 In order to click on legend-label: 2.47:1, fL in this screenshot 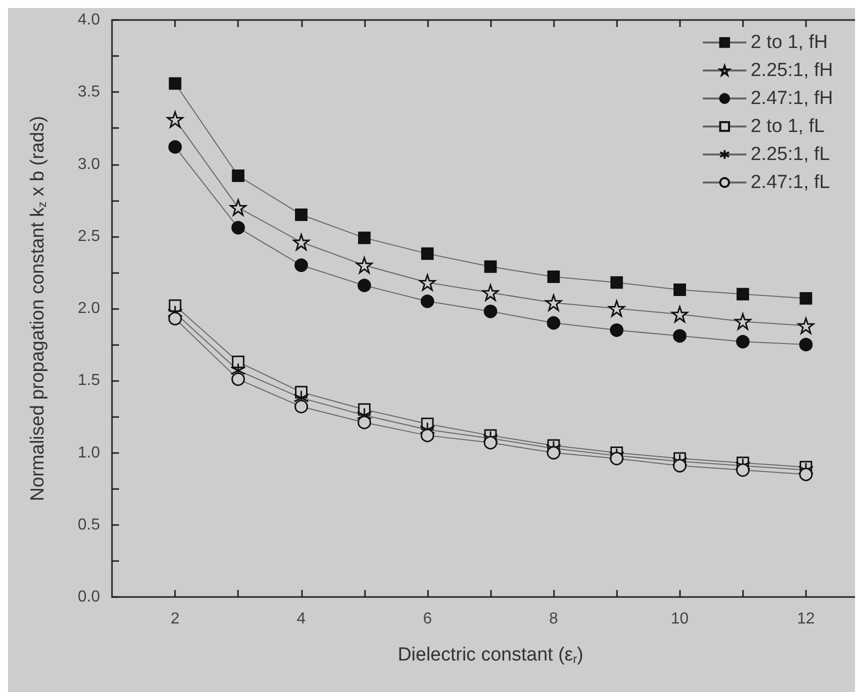, I will do `click(790, 182)`.